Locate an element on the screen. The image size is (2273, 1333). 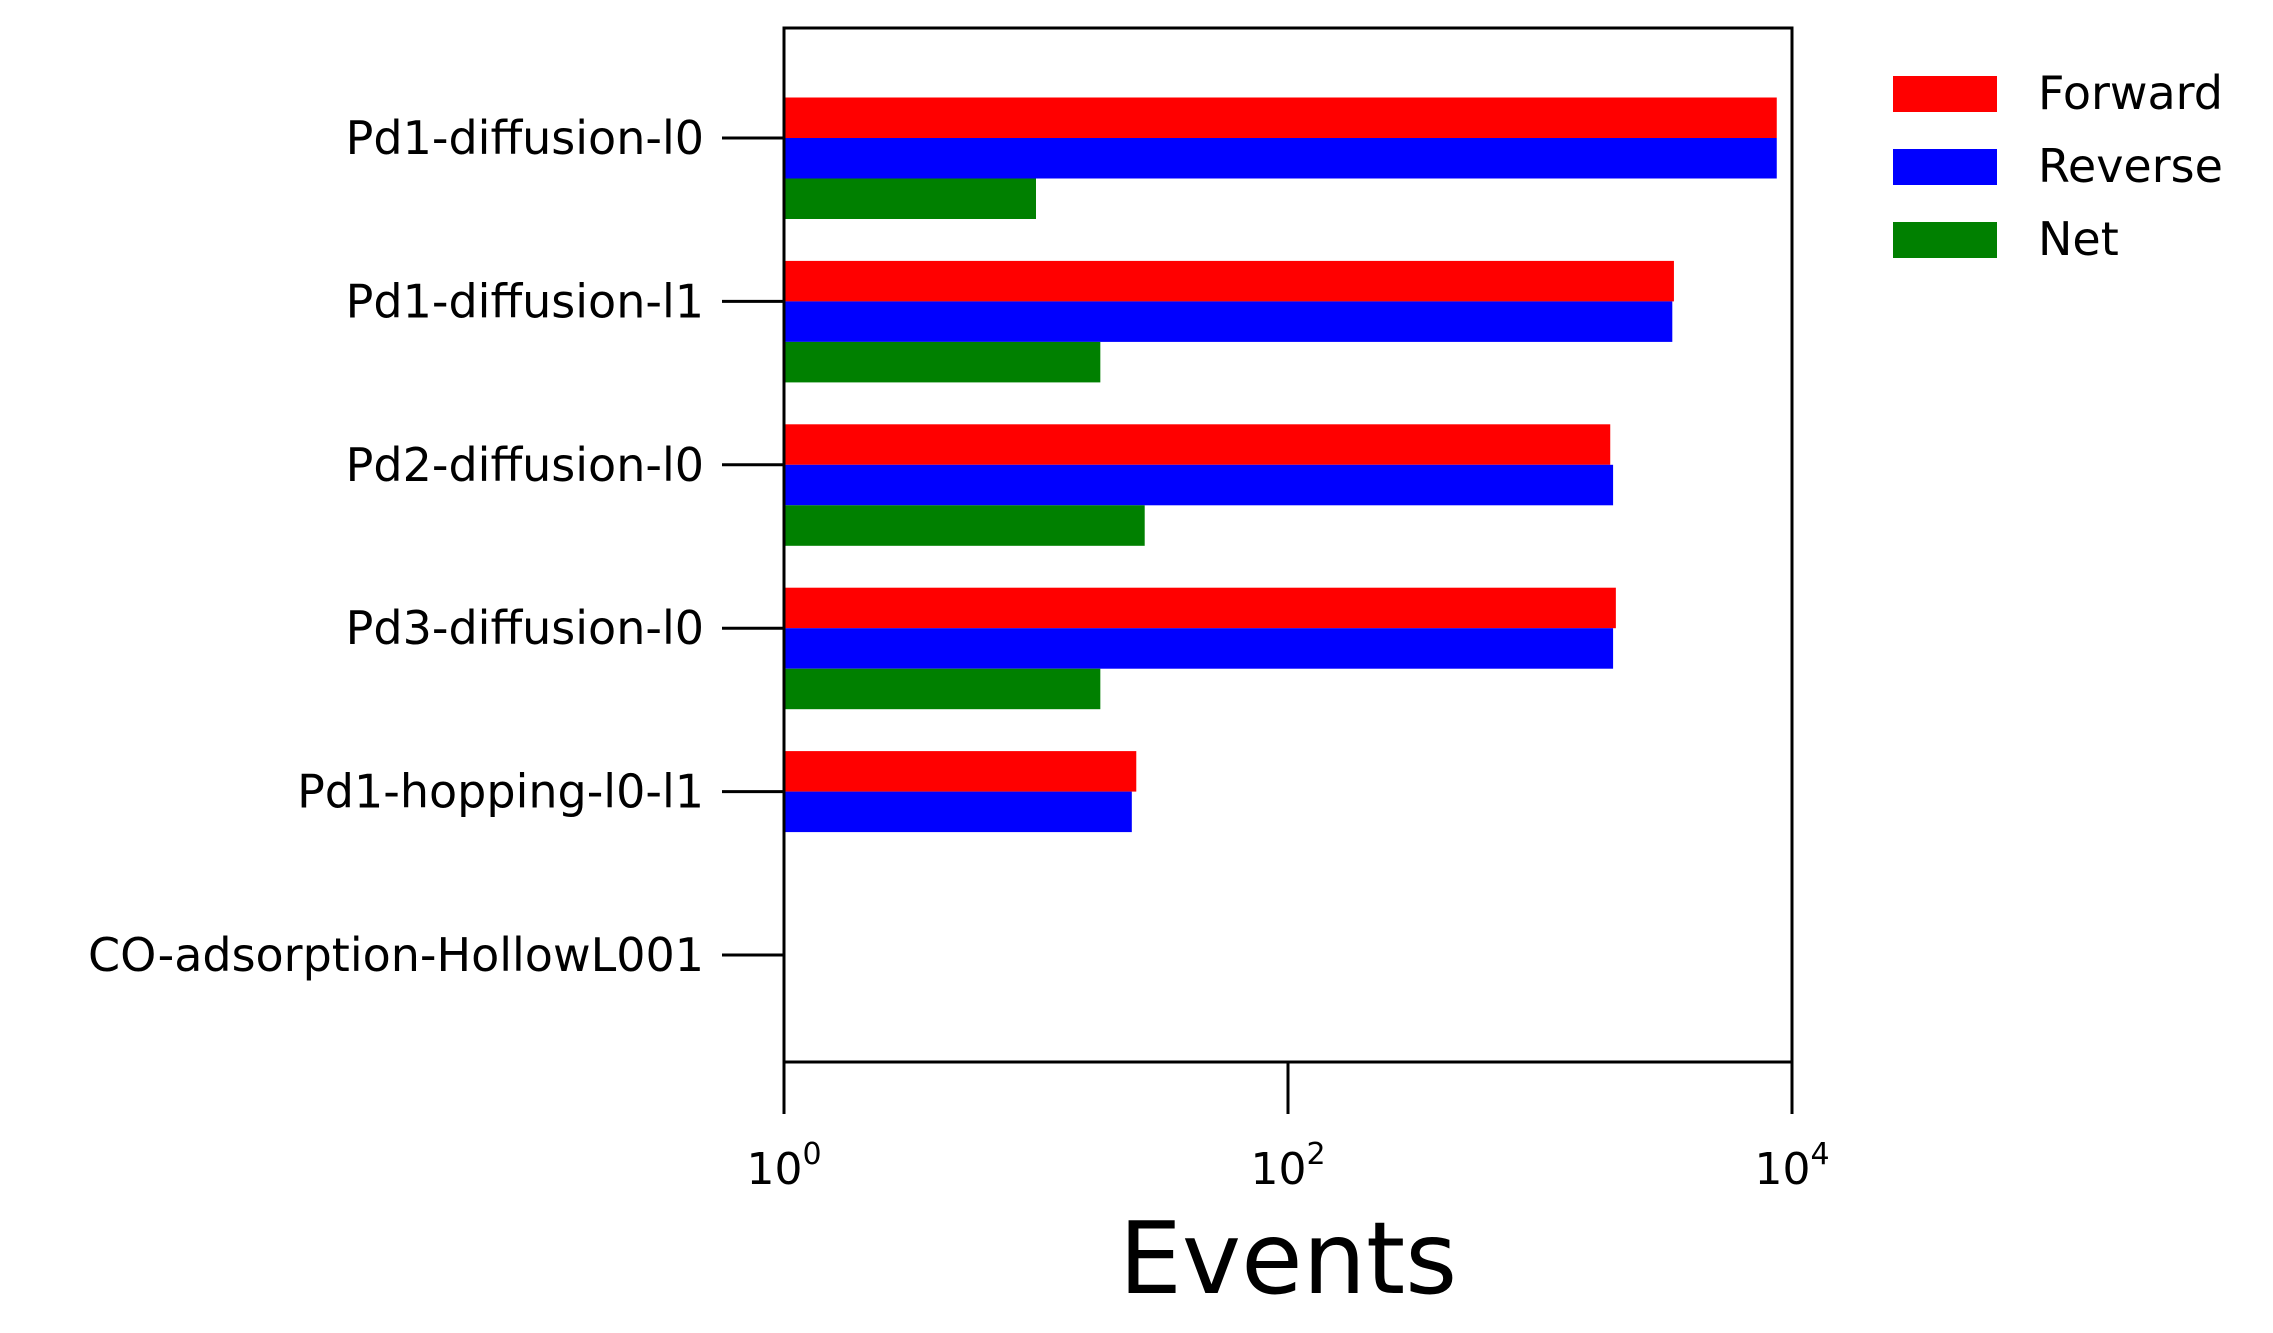
legend-label-reverse: Reverse is located at coordinates (2130, 166).